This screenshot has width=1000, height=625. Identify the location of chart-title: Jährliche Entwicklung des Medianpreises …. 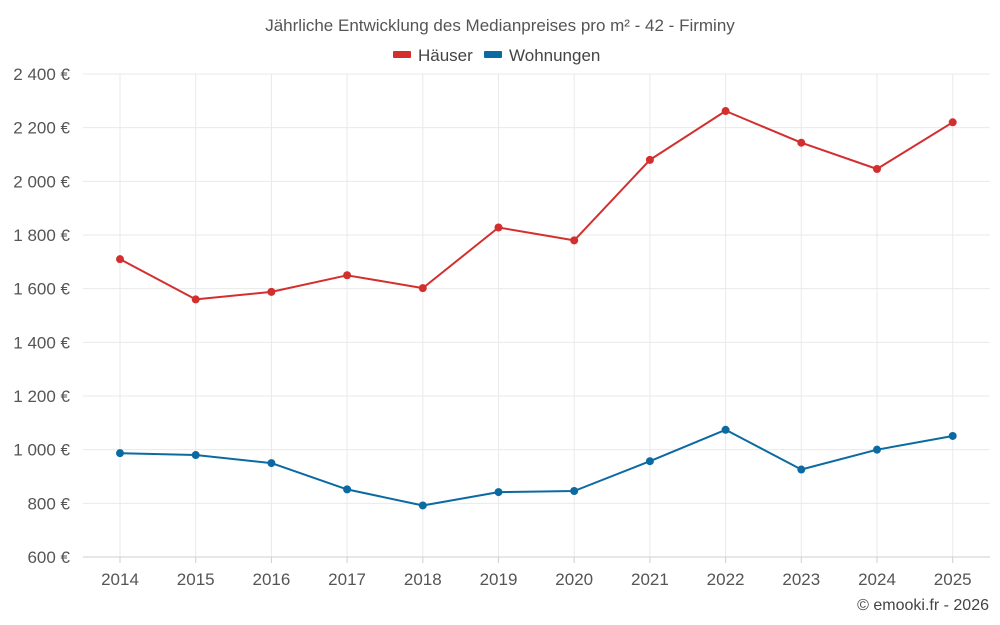
(500, 25).